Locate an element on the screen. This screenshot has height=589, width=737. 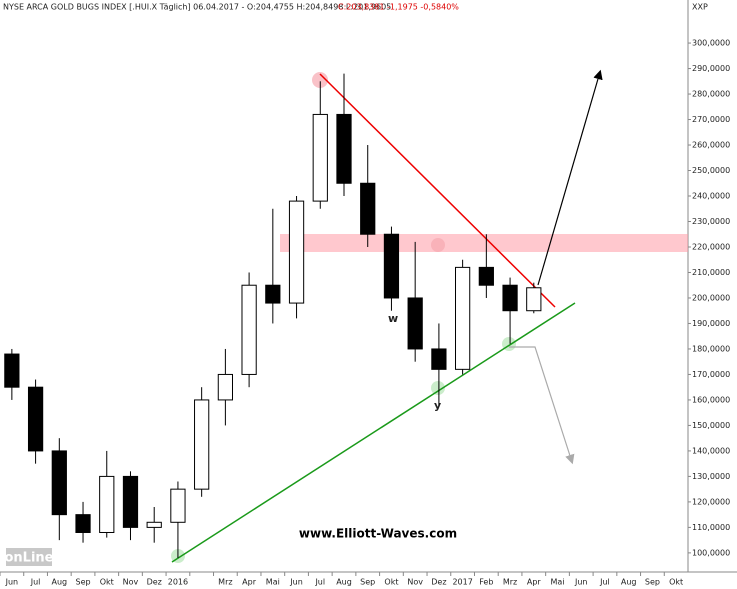
resistance-line is located at coordinates (437, 190).